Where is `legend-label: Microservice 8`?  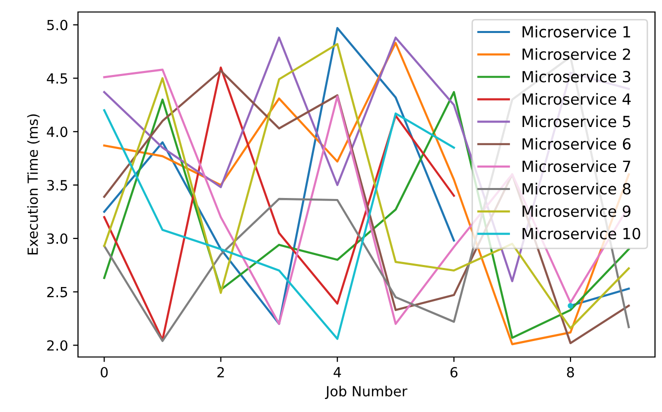 legend-label: Microservice 8 is located at coordinates (576, 188).